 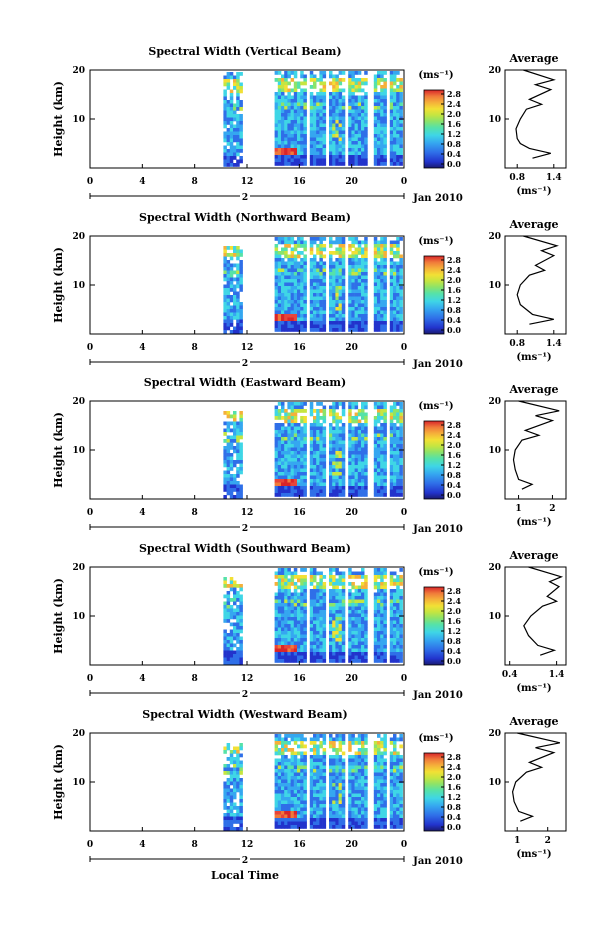 I want to click on x-tick-label: 12, so click(x=247, y=513).